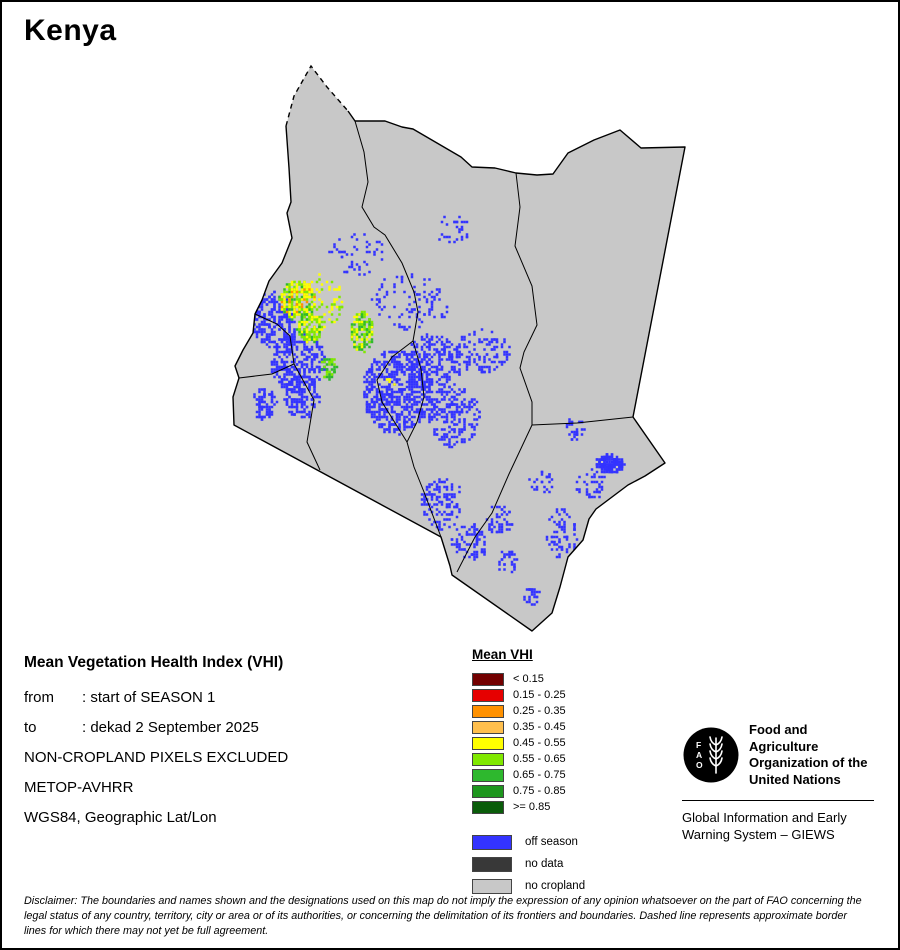 The width and height of the screenshot is (900, 950). I want to click on fao-divider, so click(778, 800).